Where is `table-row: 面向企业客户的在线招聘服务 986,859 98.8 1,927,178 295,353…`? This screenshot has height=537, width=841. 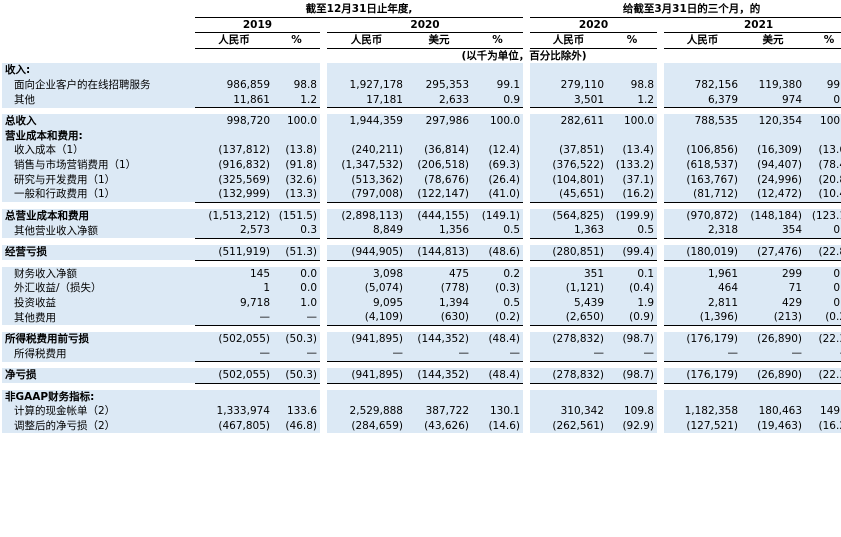 table-row: 面向企业客户的在线招聘服务 986,859 98.8 1,927,178 295,353… is located at coordinates (421, 85).